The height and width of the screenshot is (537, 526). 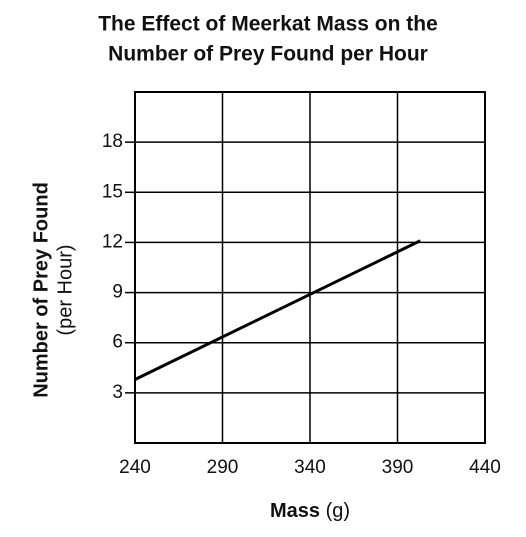 I want to click on x-tick-label: 390, so click(x=398, y=467).